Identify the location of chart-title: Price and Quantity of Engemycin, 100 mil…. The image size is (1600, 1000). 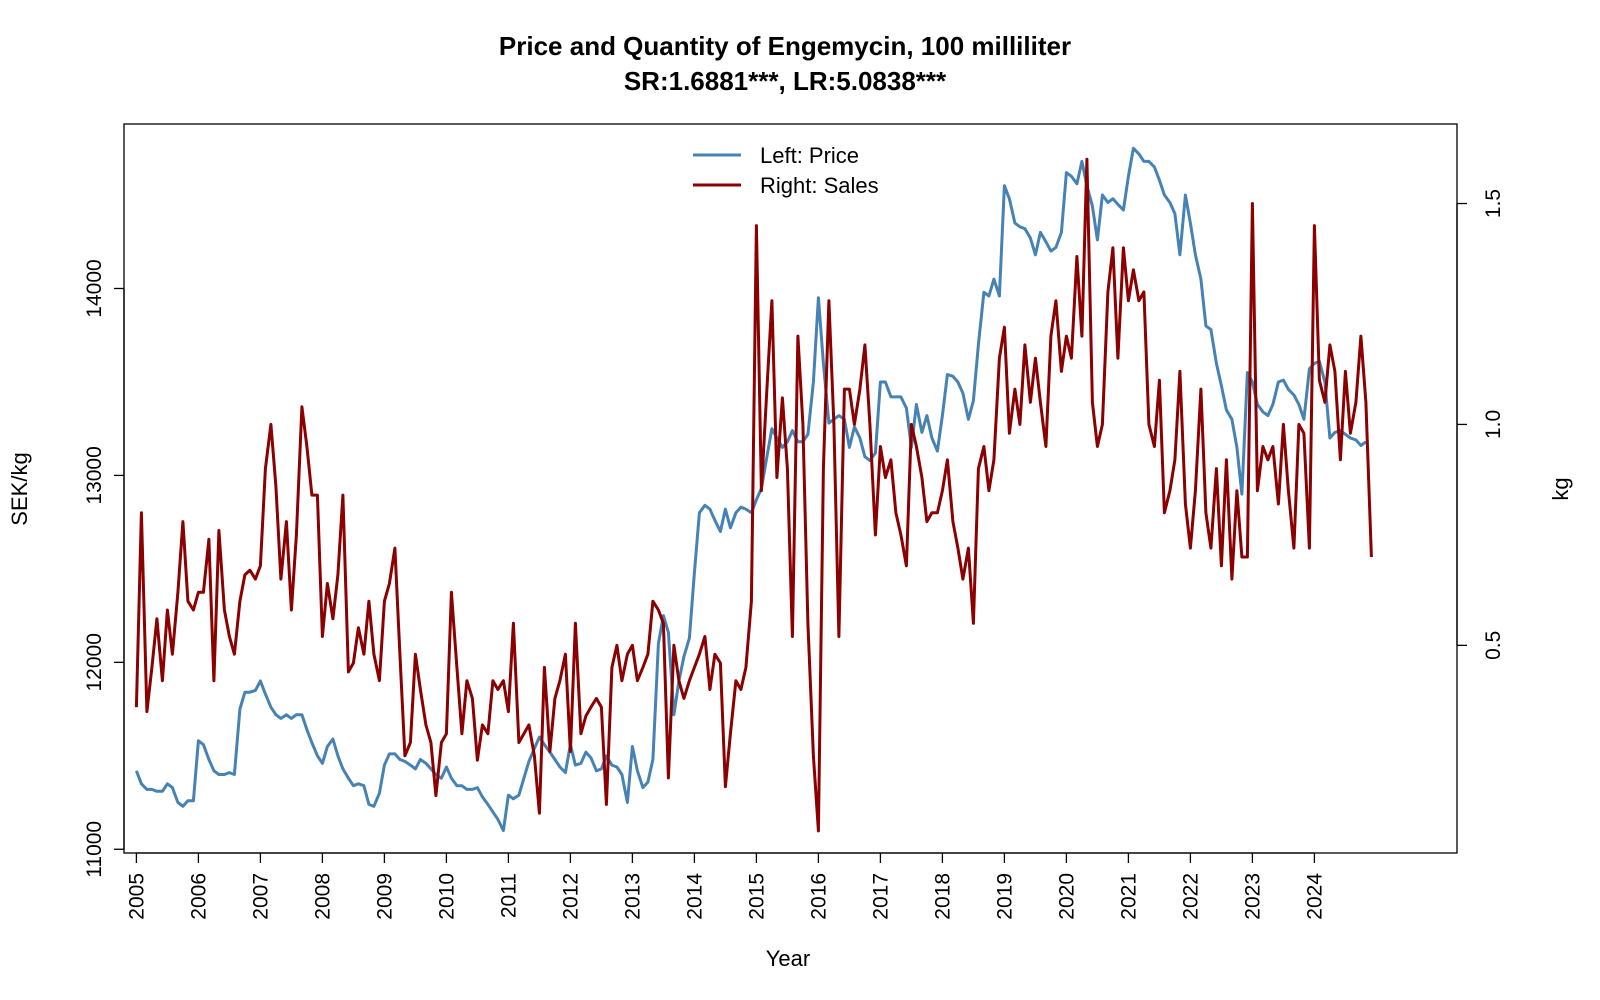
(785, 46).